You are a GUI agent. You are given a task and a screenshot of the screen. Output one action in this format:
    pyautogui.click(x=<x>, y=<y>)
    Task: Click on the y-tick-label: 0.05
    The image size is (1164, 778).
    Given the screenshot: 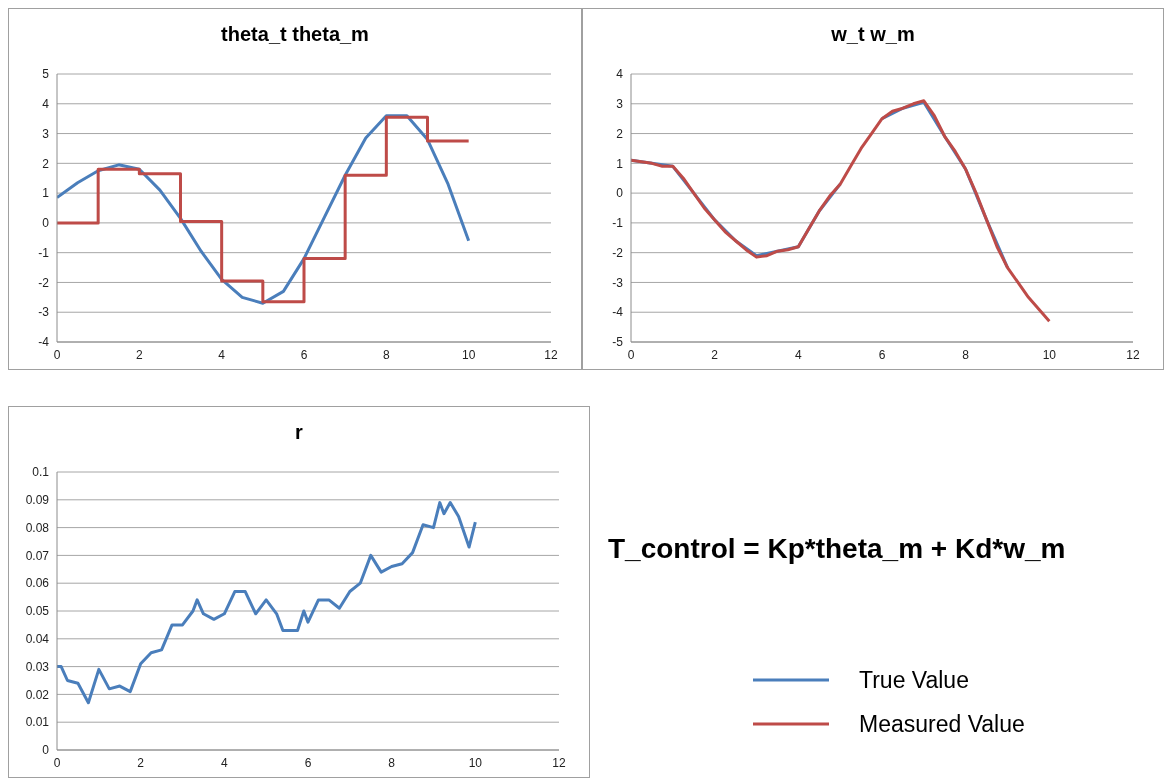 What is the action you would take?
    pyautogui.click(x=37, y=611)
    